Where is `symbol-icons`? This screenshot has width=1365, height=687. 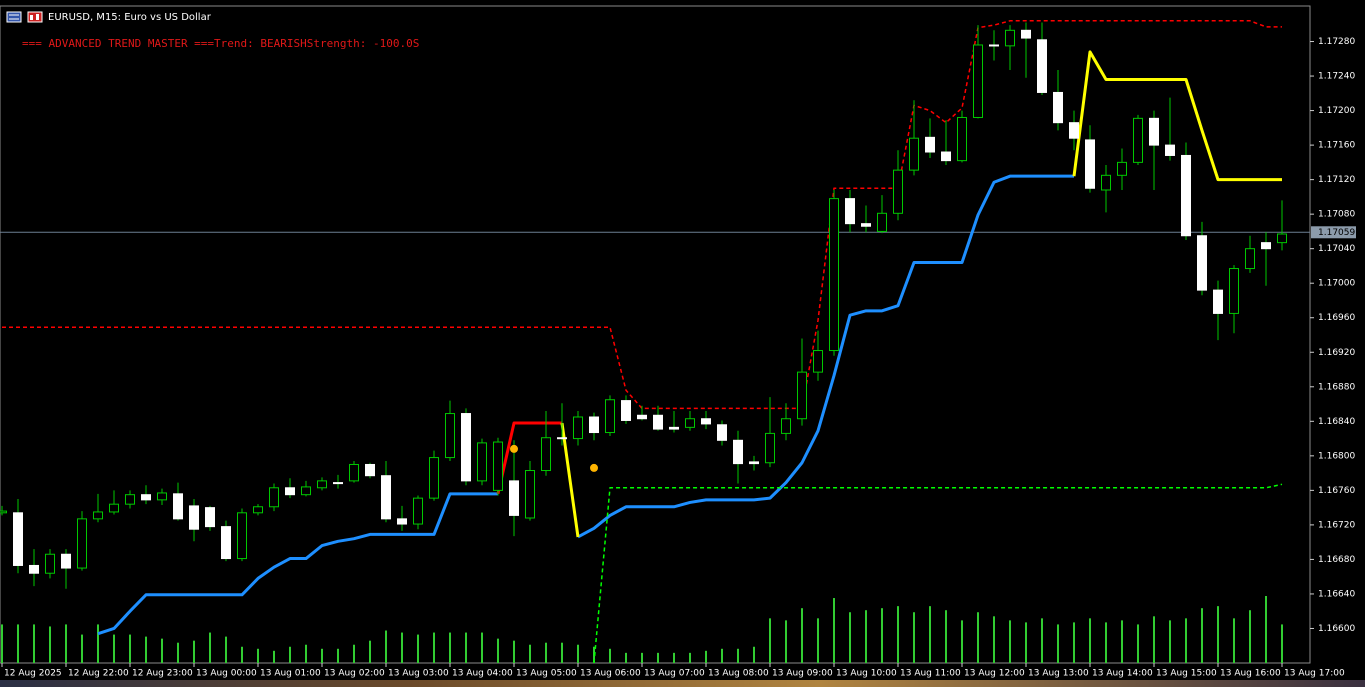
symbol-icons is located at coordinates (24, 17).